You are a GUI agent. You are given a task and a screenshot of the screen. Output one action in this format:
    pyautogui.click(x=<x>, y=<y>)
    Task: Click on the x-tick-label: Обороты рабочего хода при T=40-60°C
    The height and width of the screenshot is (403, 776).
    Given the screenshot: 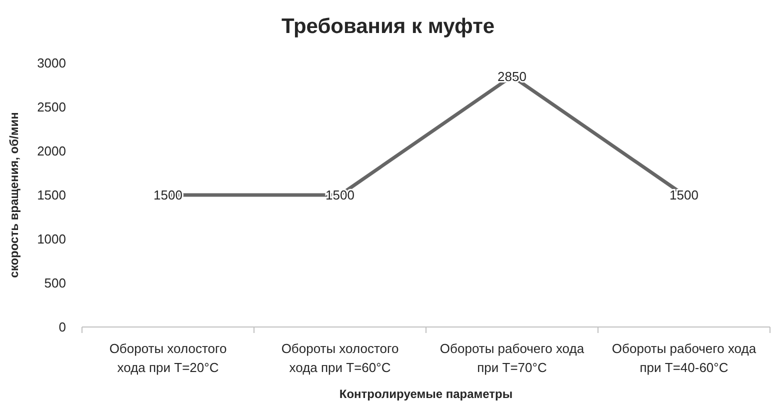 What is the action you would take?
    pyautogui.click(x=684, y=358)
    